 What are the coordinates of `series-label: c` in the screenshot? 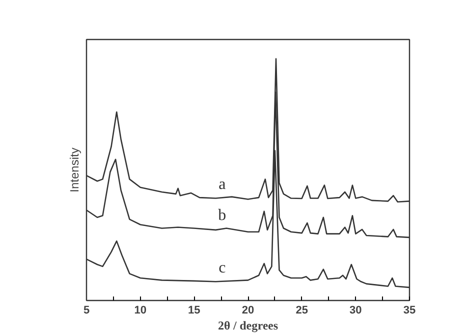 It's located at (222, 268).